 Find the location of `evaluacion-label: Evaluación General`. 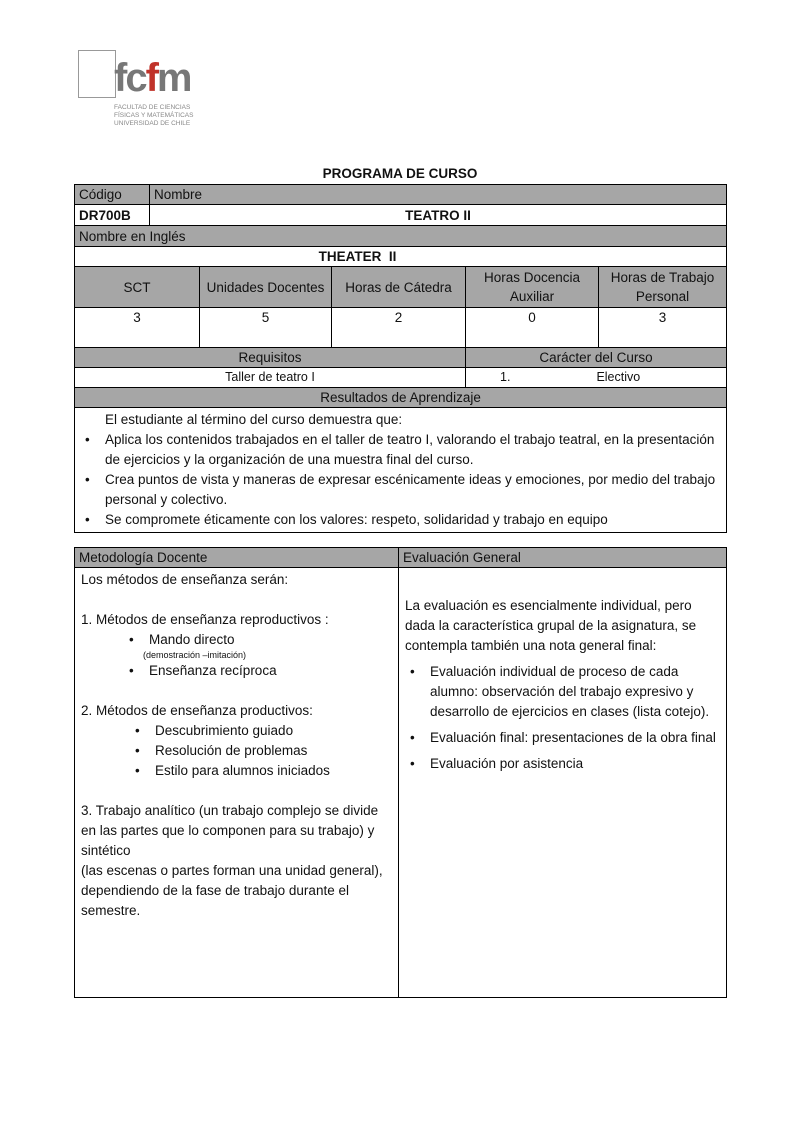

evaluacion-label: Evaluación General is located at coordinates (562, 557).